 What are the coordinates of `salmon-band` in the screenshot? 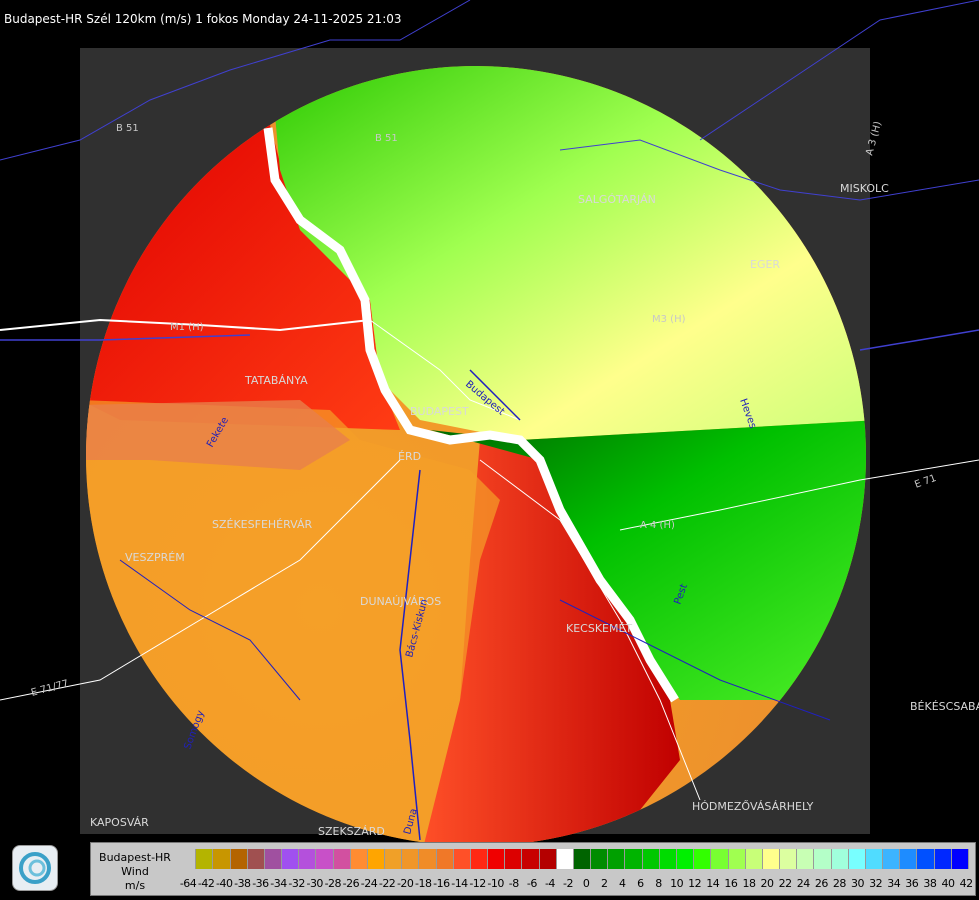 It's located at (218, 435).